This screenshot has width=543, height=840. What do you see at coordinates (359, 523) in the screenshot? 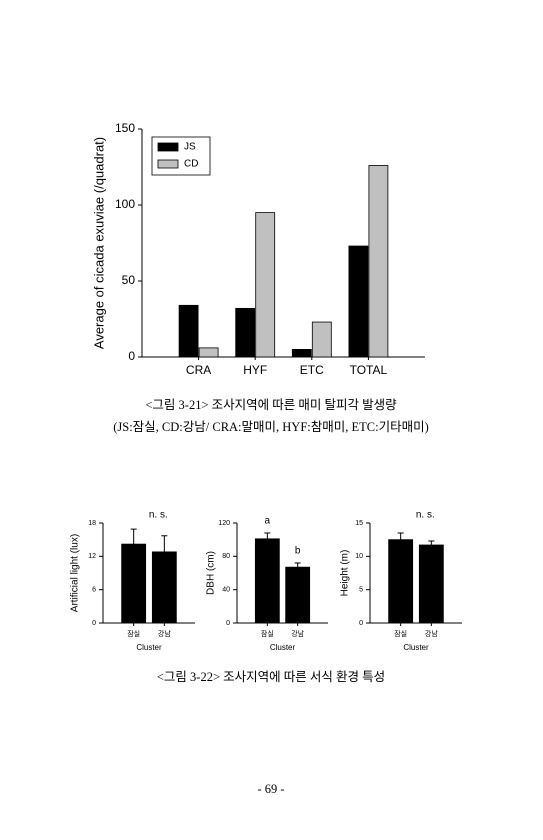
I see `y-tick-label: 15` at bounding box center [359, 523].